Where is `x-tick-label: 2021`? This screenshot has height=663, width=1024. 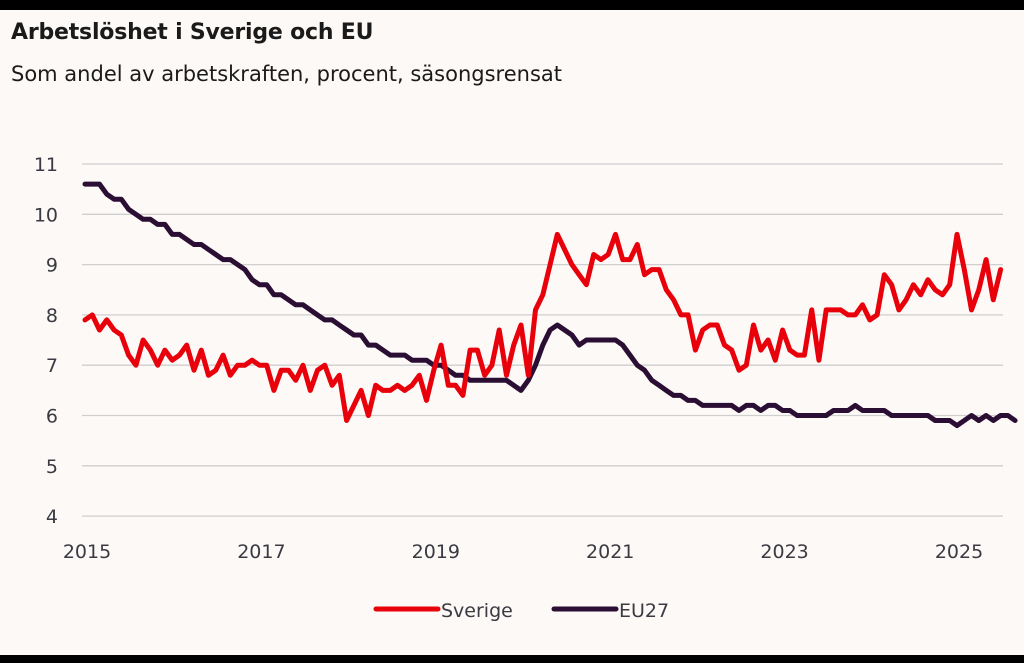 x-tick-label: 2021 is located at coordinates (610, 552).